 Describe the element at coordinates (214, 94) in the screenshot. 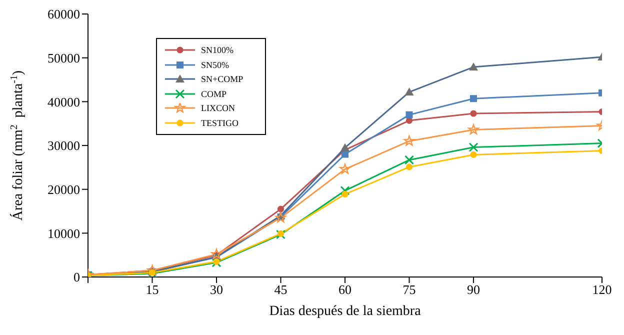

I see `legend-label: COMP` at that location.